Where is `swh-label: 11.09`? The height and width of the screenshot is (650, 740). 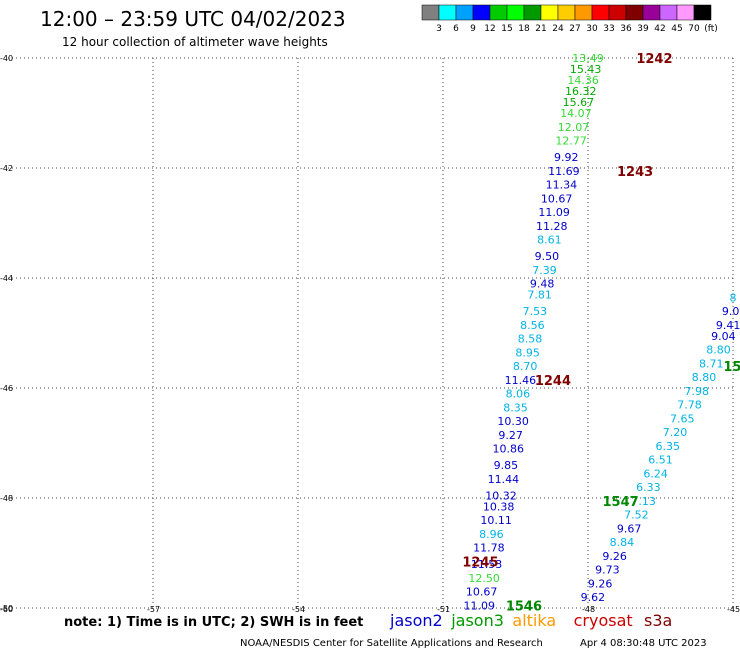
swh-label: 11.09 is located at coordinates (480, 605).